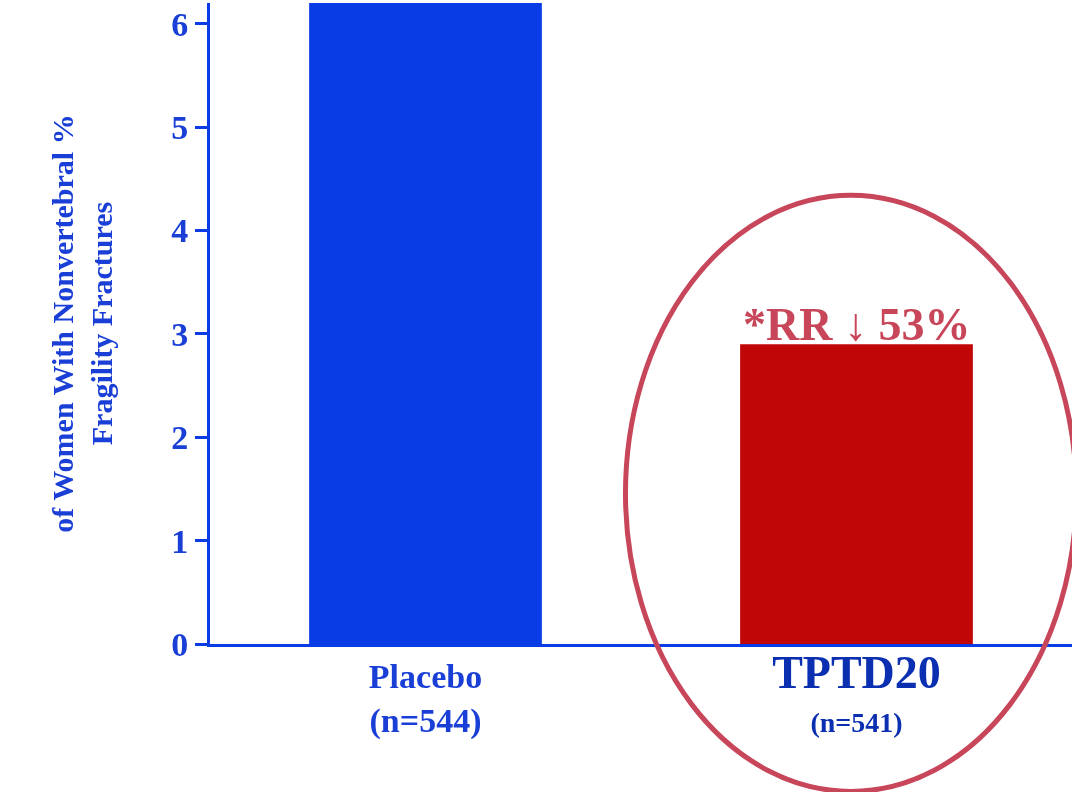  Describe the element at coordinates (180, 541) in the screenshot. I see `y-tick-label: 1` at that location.